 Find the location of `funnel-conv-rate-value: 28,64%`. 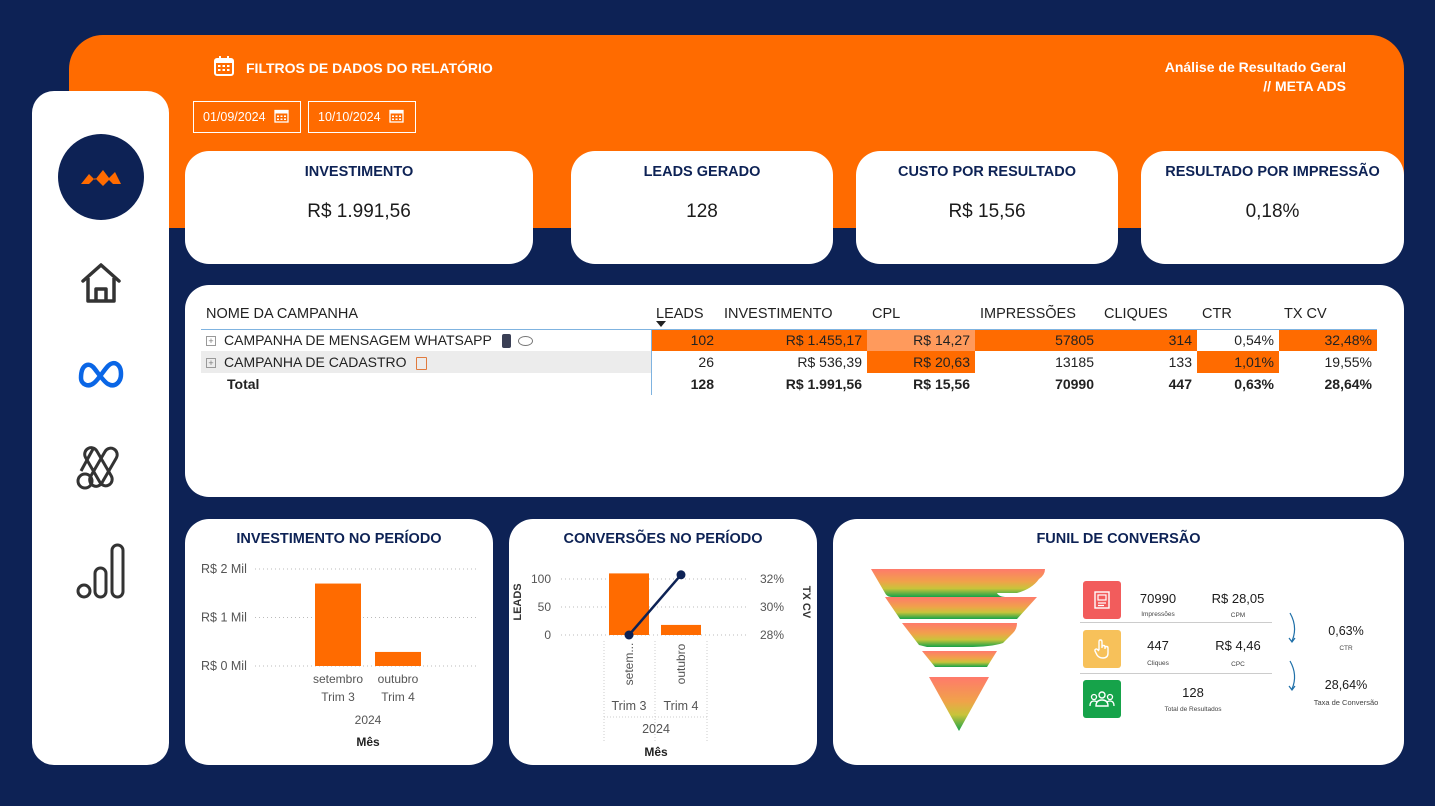

funnel-conv-rate-value: 28,64% is located at coordinates (1346, 685).